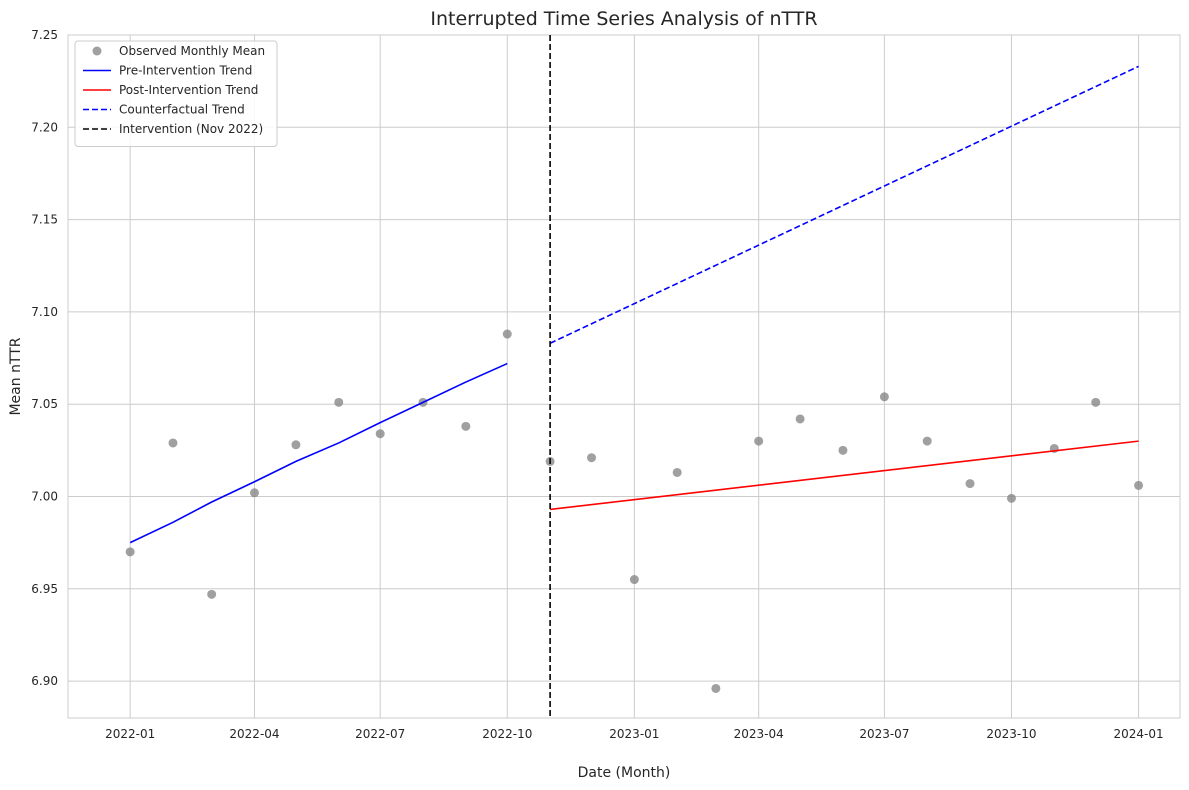  I want to click on x-tick-label: 2023-01, so click(634, 734).